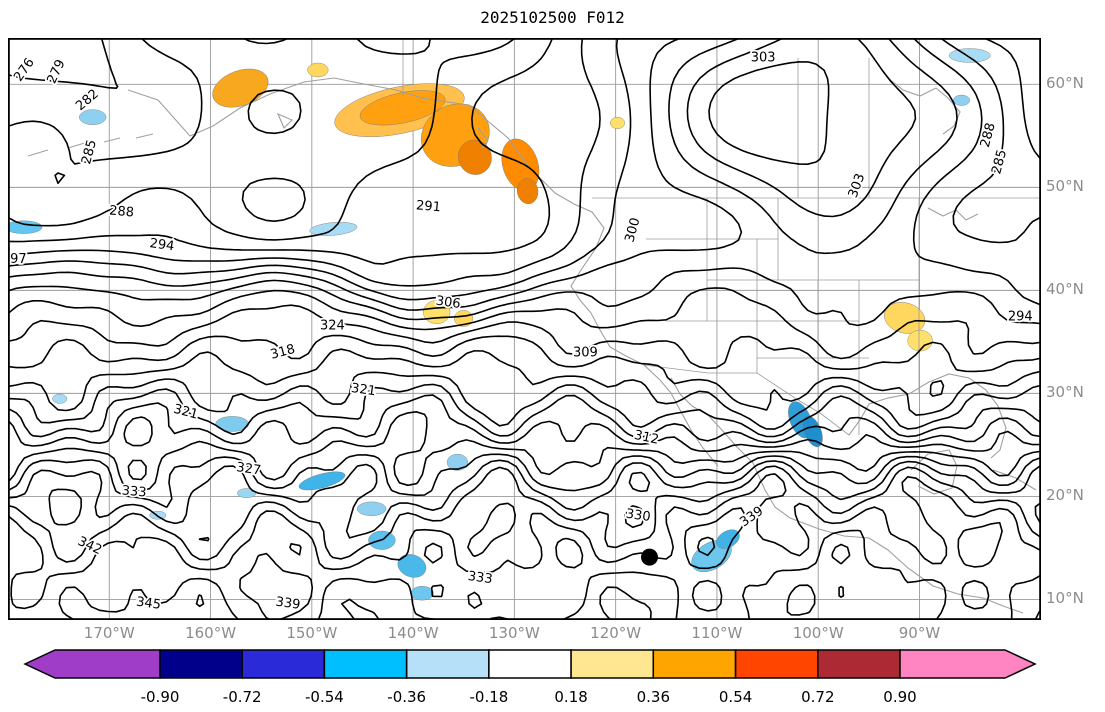 The image size is (1105, 712). What do you see at coordinates (332, 326) in the screenshot?
I see `contour-label: 324` at bounding box center [332, 326].